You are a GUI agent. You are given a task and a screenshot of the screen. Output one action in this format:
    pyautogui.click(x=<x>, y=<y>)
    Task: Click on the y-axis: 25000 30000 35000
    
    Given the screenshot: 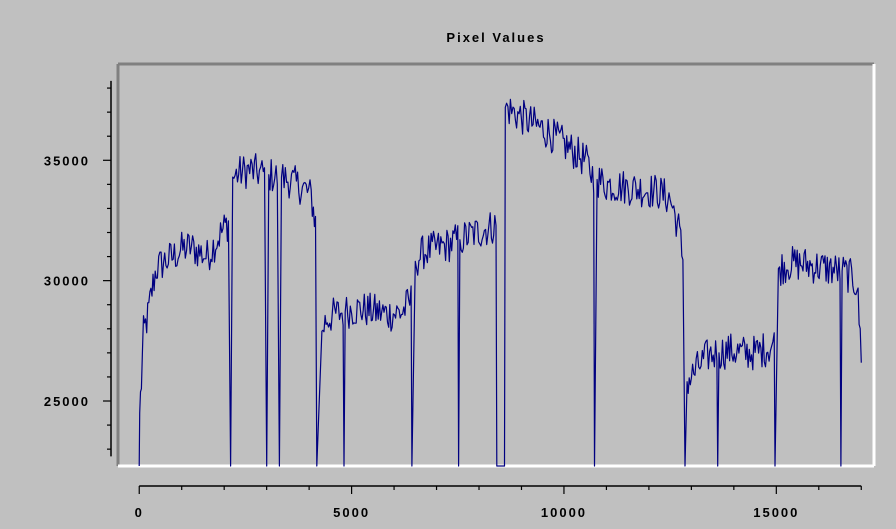 What is the action you would take?
    pyautogui.click(x=78, y=268)
    